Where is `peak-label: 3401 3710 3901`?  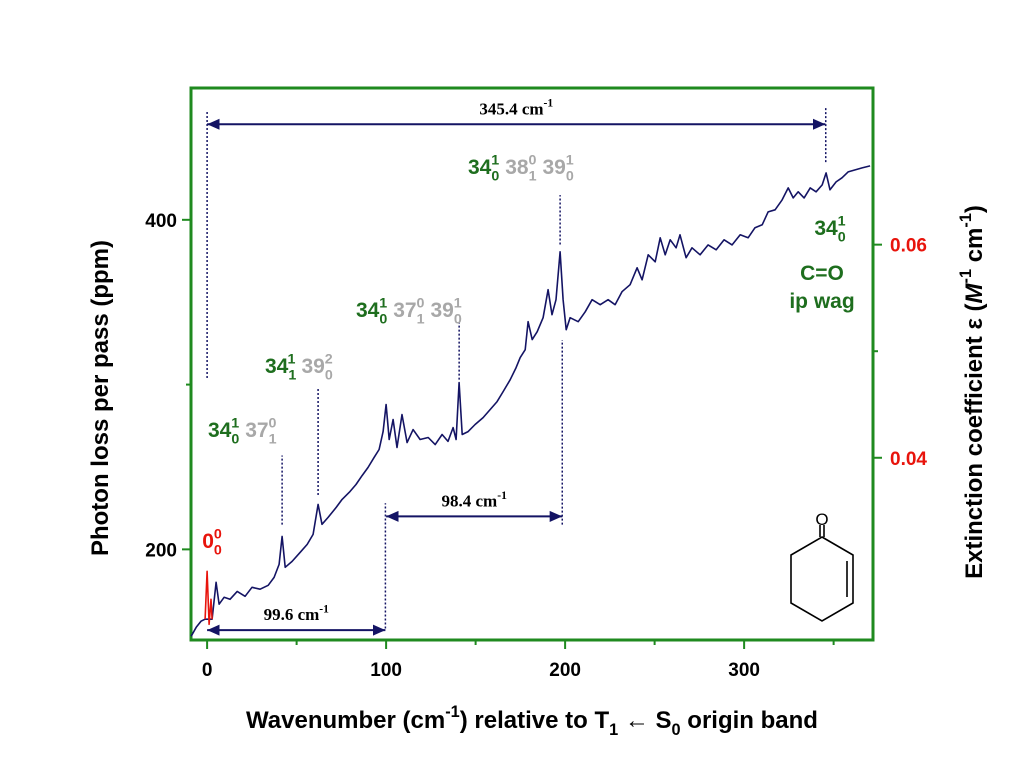
peak-label: 3401 3710 3901 is located at coordinates (409, 312).